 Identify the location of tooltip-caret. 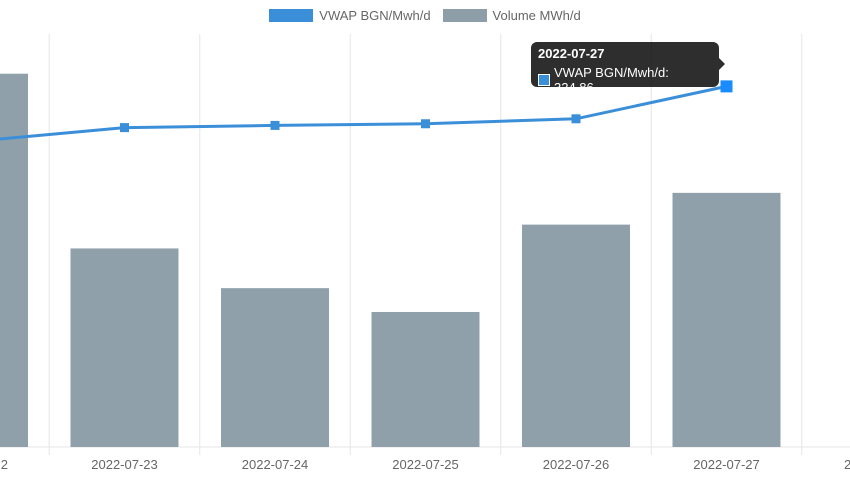
(722, 64).